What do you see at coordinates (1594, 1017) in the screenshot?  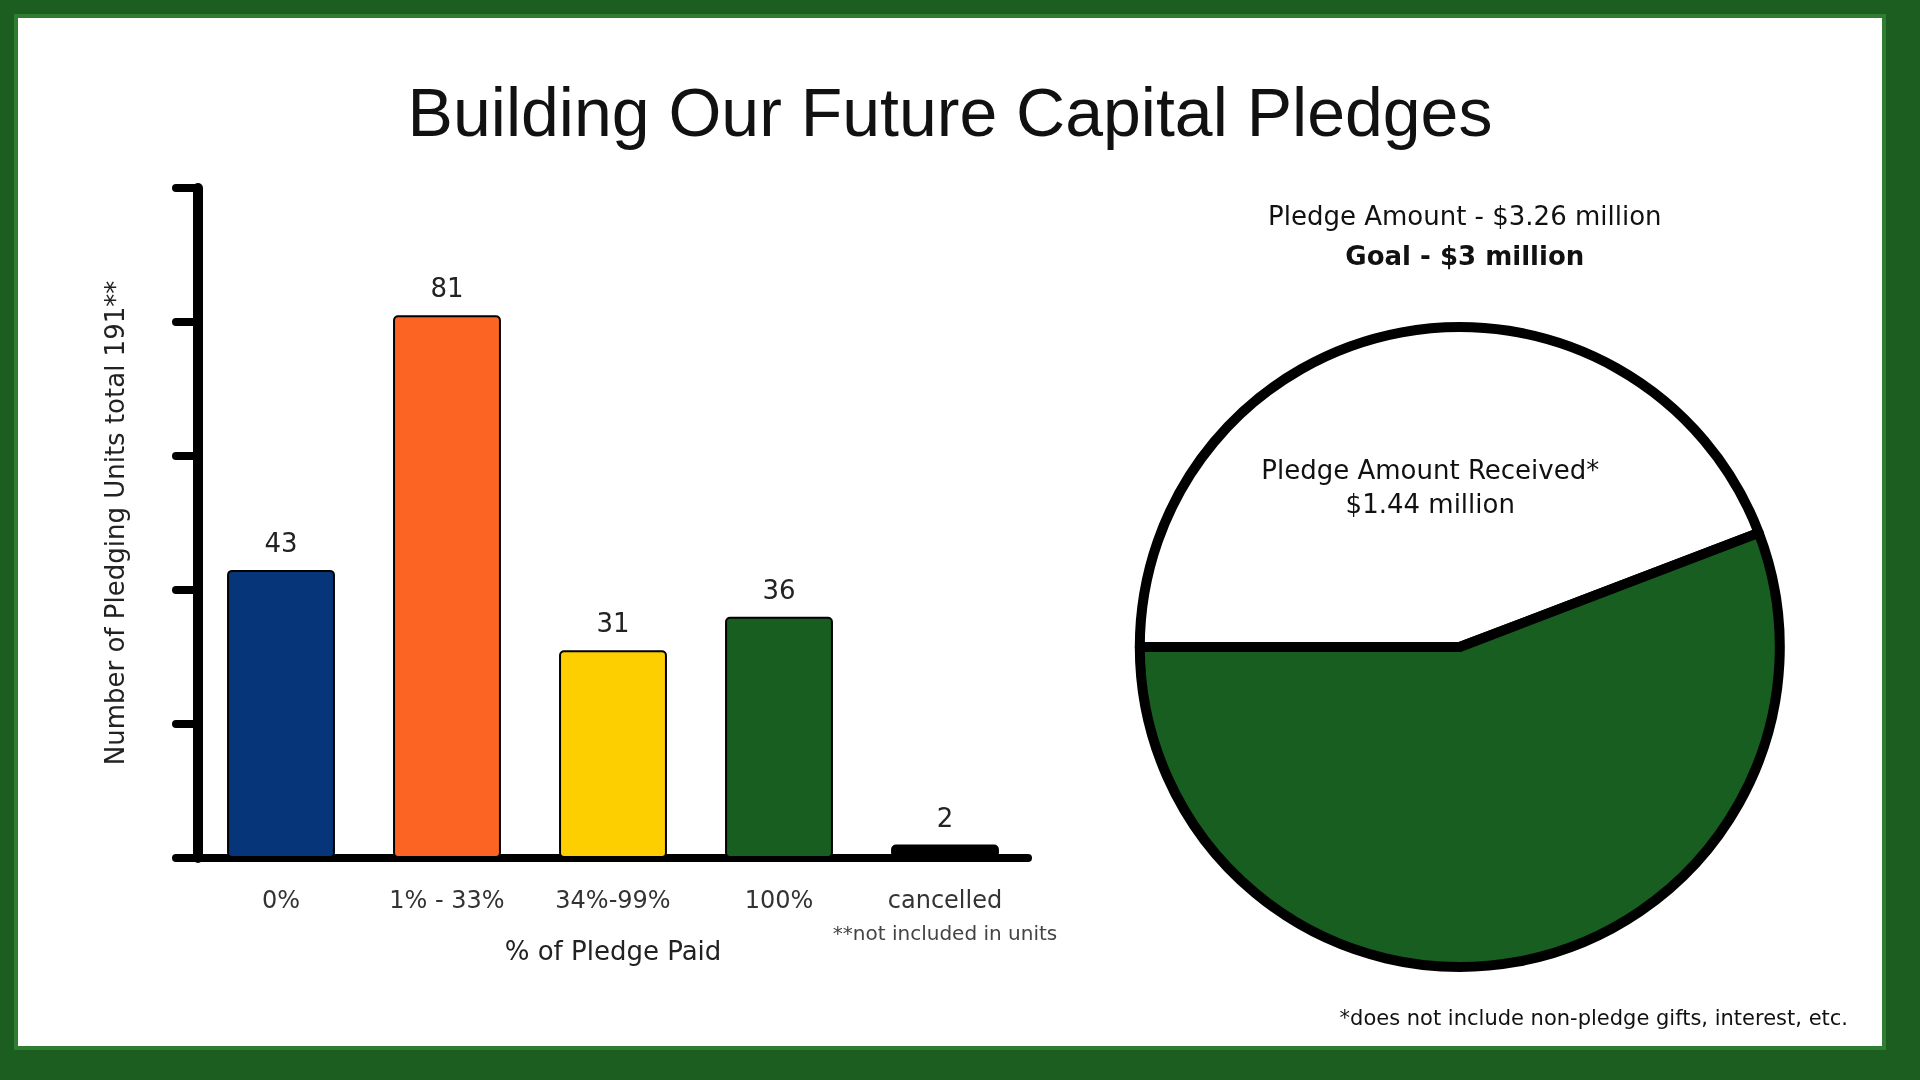 I see `text: *does not include non-pledge gifts, interest, etc.` at bounding box center [1594, 1017].